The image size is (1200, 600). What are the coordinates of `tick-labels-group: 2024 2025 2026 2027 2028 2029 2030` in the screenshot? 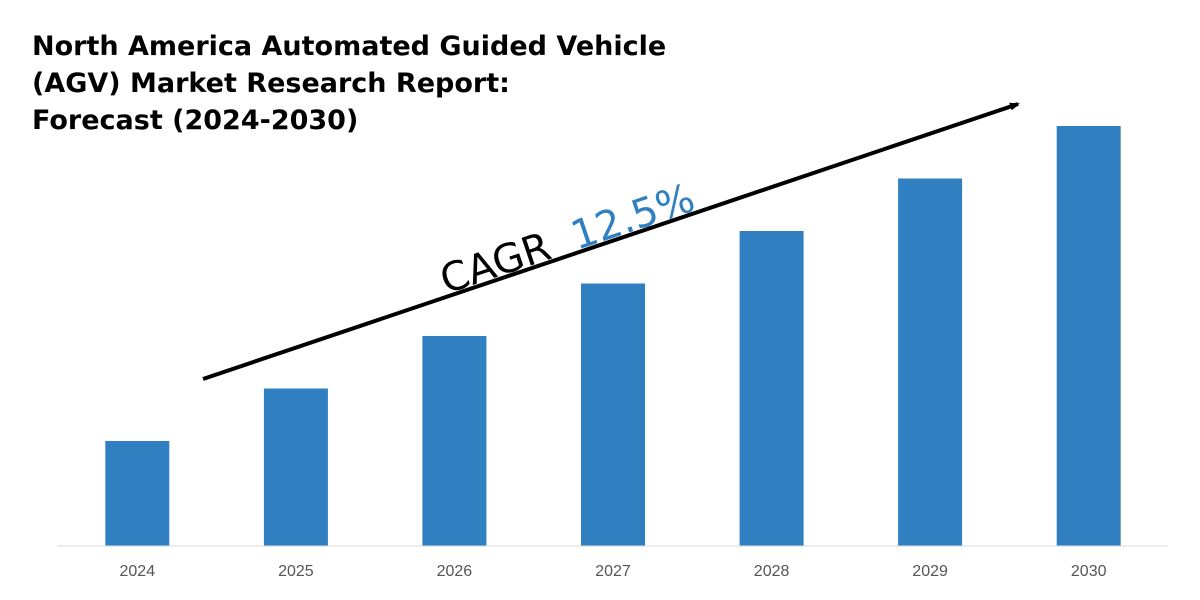 It's located at (613, 571).